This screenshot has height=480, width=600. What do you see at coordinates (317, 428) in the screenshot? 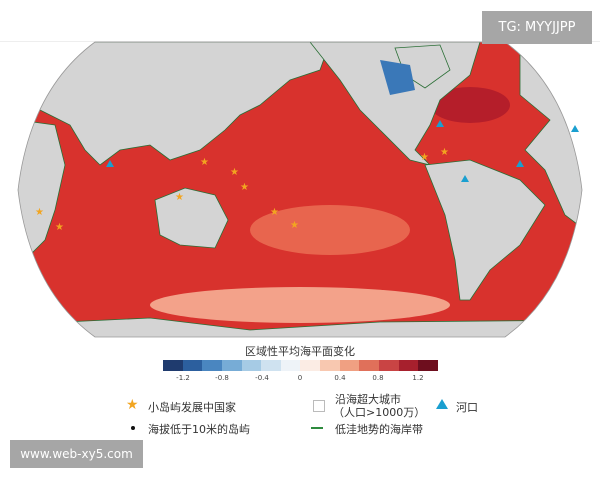
I see `green-line-icon` at bounding box center [317, 428].